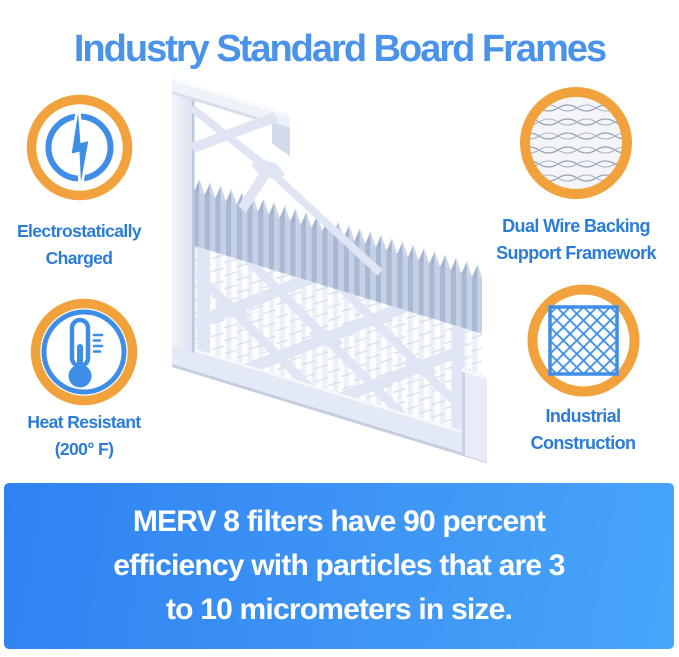 This screenshot has width=679, height=657. I want to click on feature-label-line: (200° F), so click(84, 448).